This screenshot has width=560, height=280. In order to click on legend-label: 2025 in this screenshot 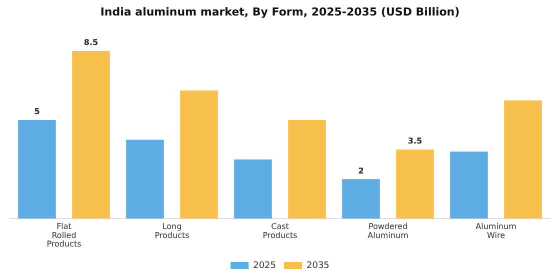, I will do `click(264, 265)`.